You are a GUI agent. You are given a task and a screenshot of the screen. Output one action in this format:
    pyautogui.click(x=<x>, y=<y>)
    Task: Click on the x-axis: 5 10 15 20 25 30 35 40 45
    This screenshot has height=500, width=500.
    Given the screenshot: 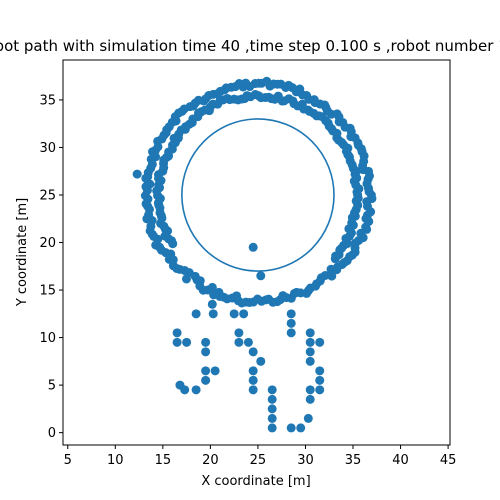 What is the action you would take?
    pyautogui.click(x=260, y=456)
    